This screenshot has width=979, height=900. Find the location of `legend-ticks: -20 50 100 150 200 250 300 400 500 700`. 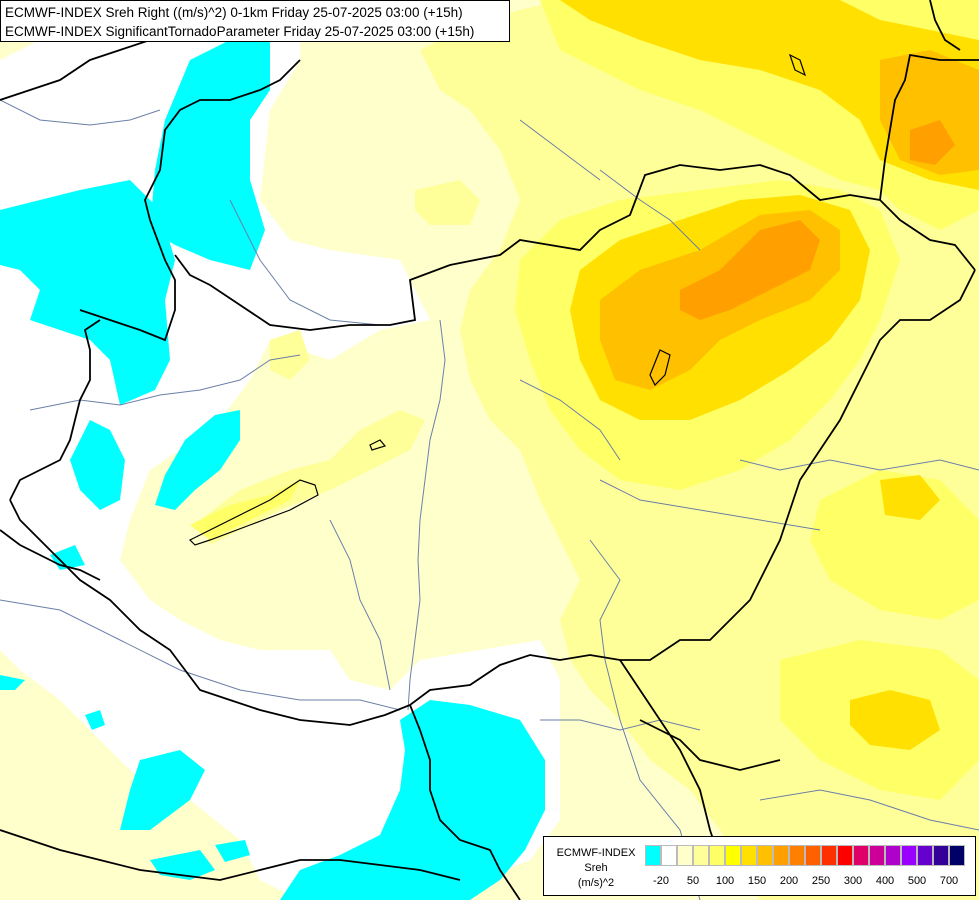

legend-ticks: -20 50 100 150 200 250 300 400 500 700 is located at coordinates (810, 883).